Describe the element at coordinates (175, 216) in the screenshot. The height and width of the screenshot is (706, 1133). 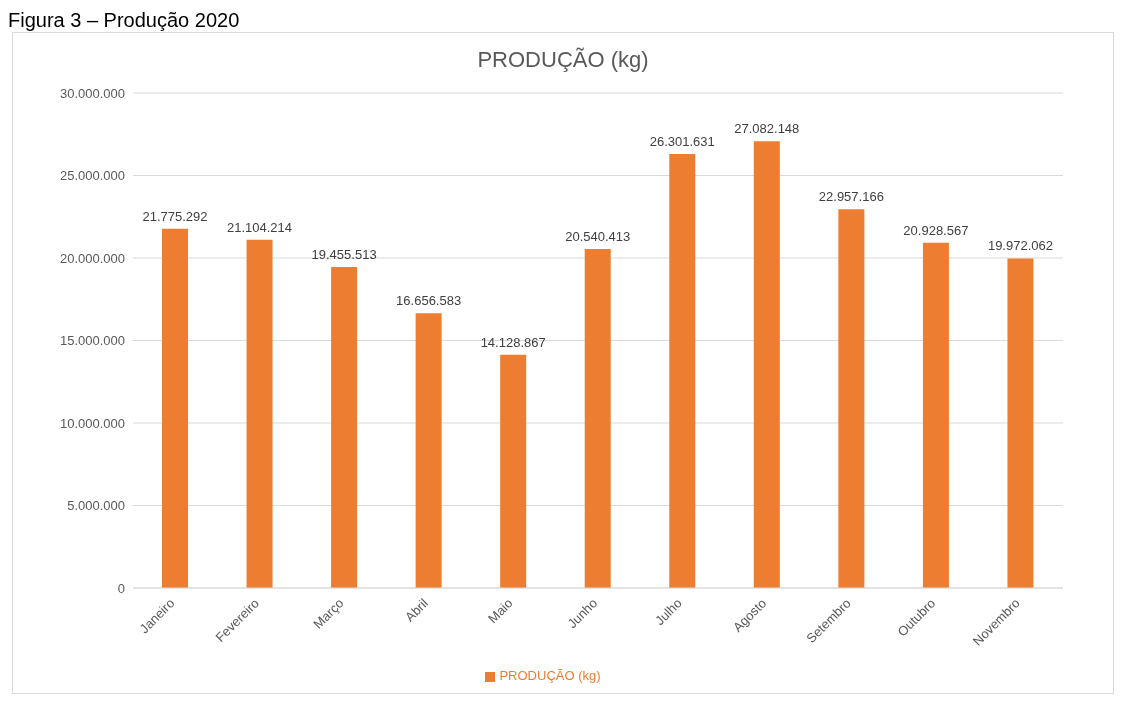
I see `data-label: 21.775.292` at that location.